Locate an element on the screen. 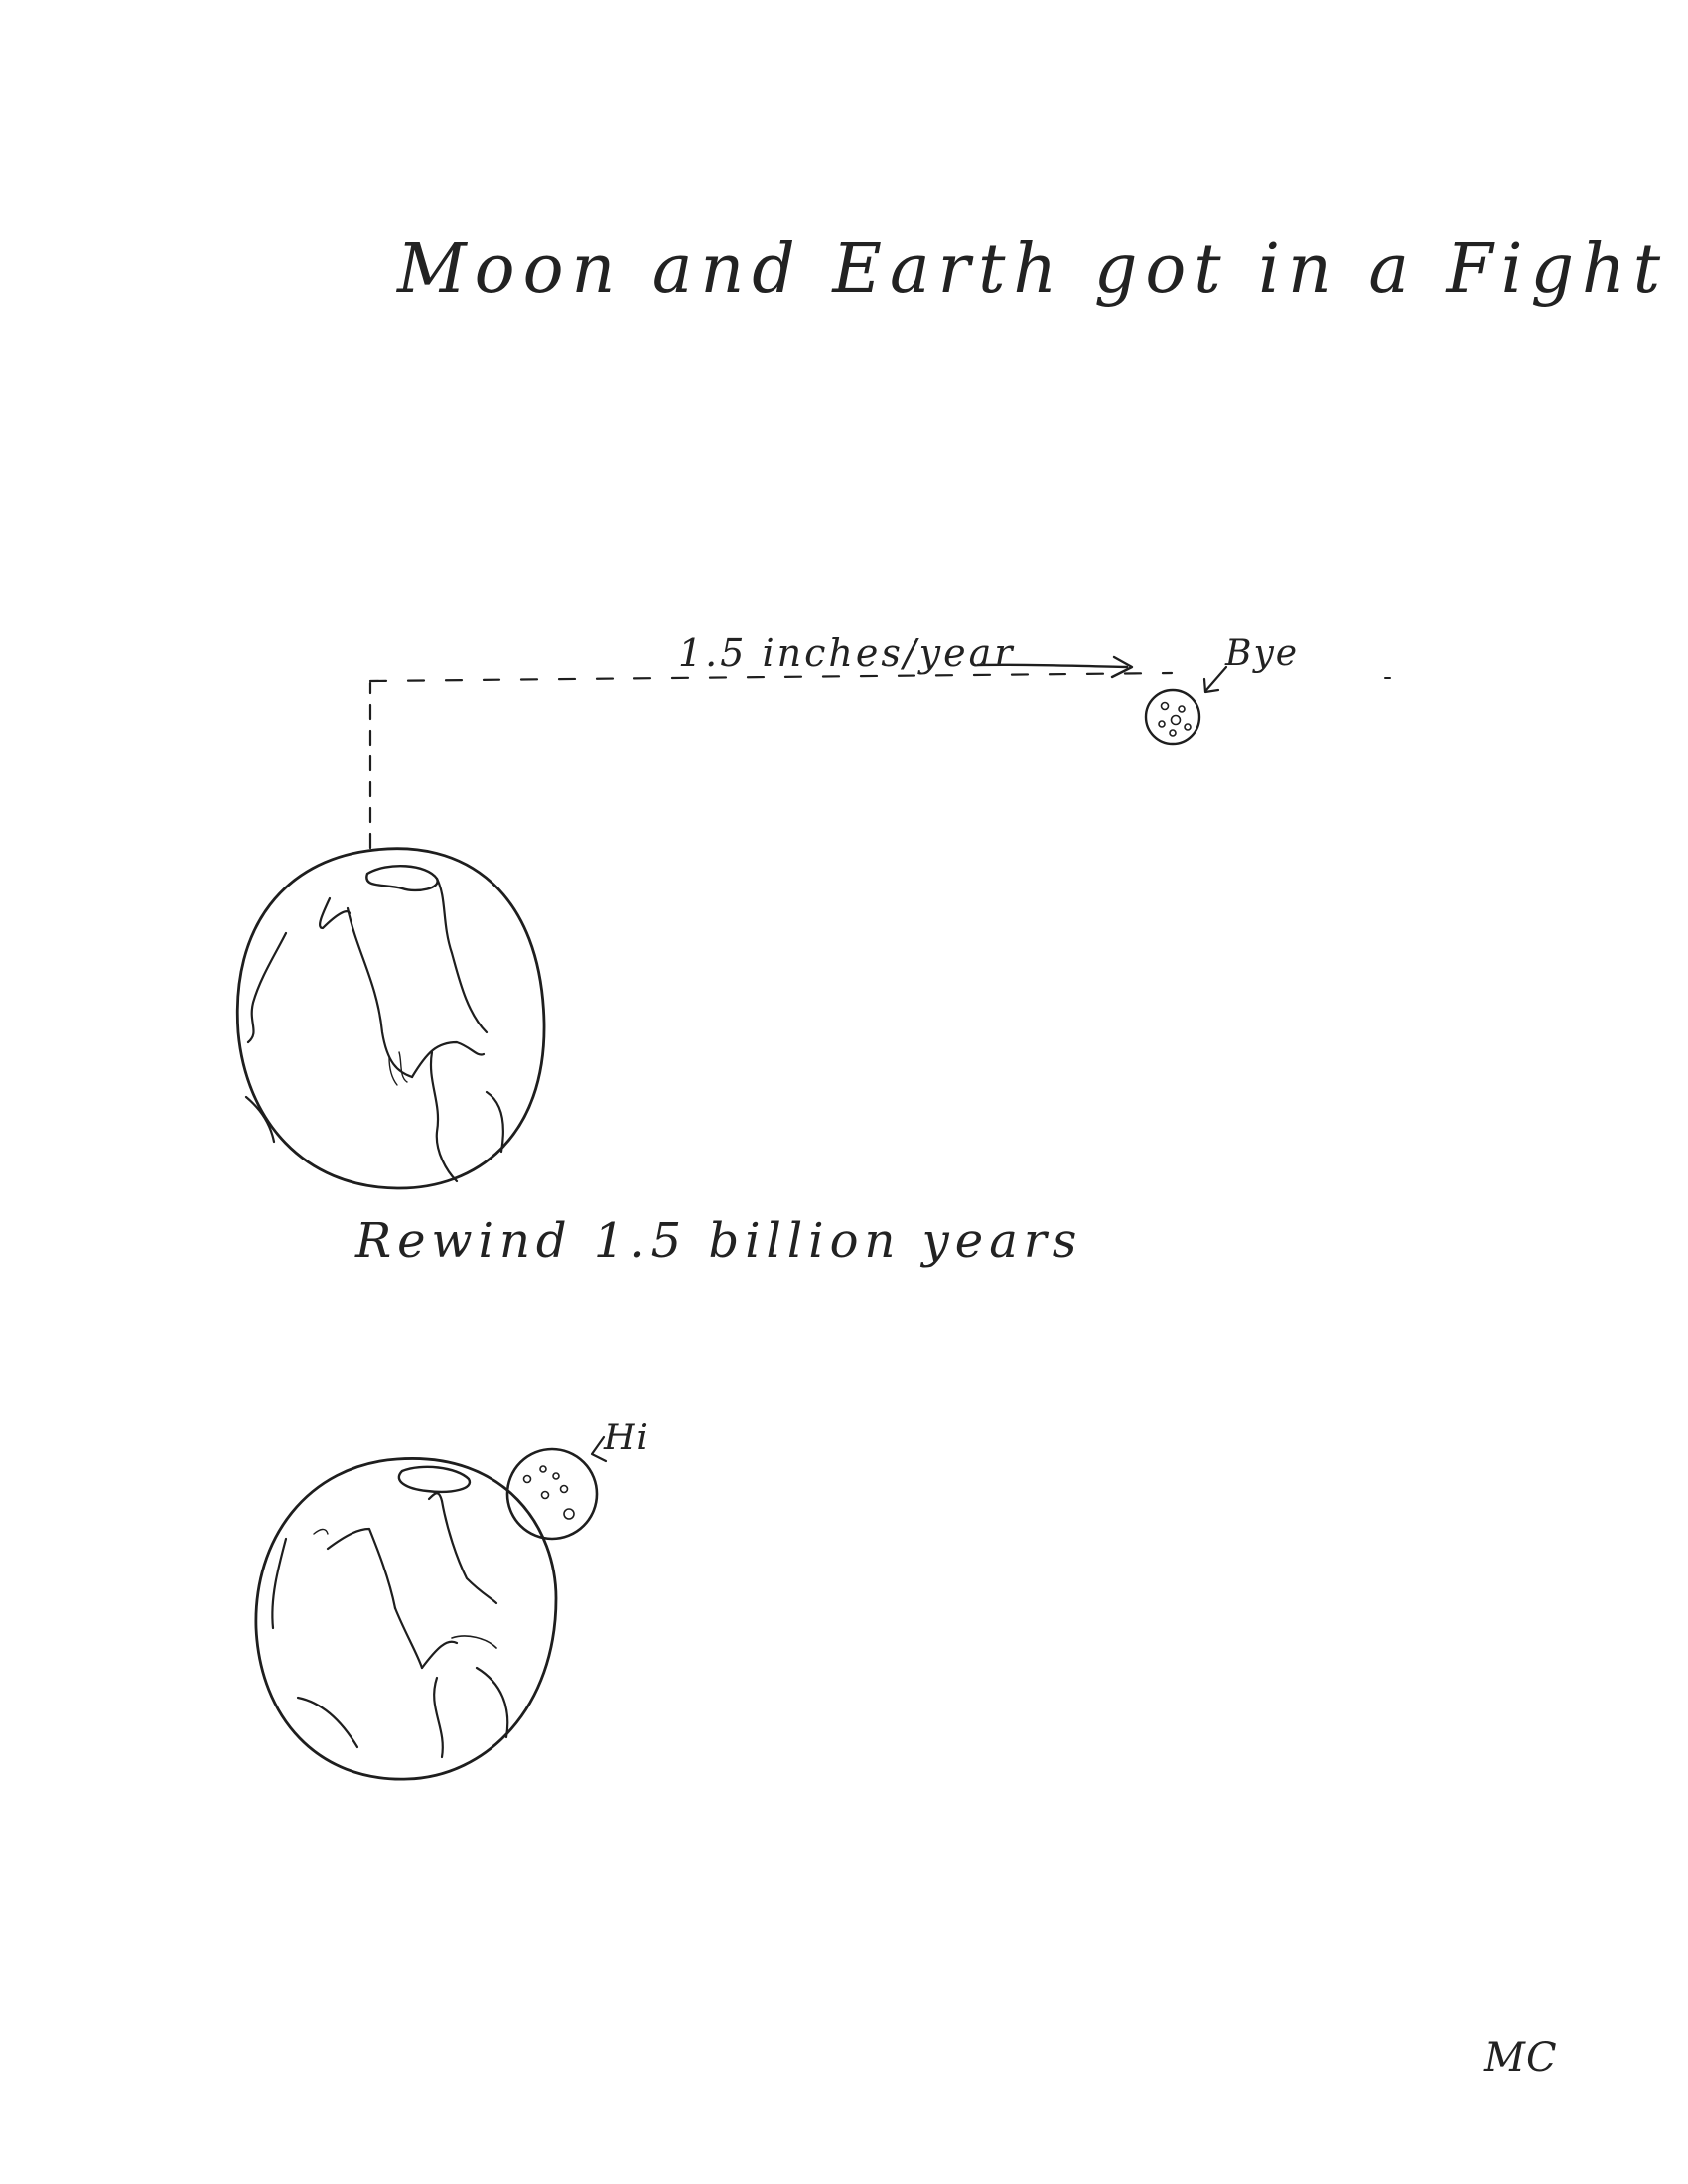 Image resolution: width=1688 pixels, height=2184 pixels. rate-label: 1.5 inches/year is located at coordinates (847, 653).